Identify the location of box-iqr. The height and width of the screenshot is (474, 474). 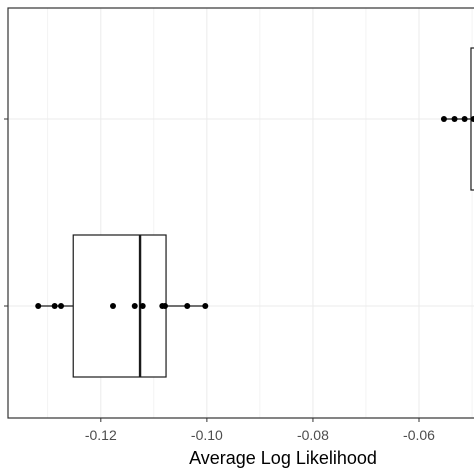
(119, 306).